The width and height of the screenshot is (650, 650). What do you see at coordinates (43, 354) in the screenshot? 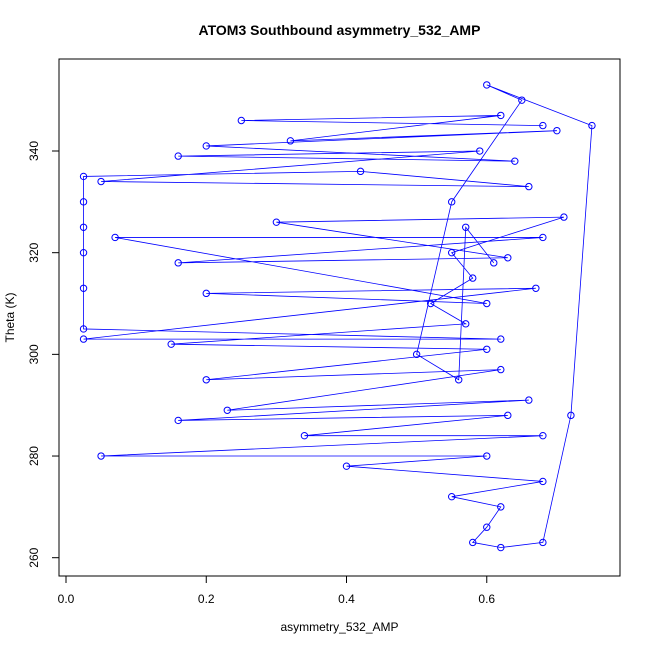
I see `y-axis-ticks: 260 280 300 320 340` at bounding box center [43, 354].